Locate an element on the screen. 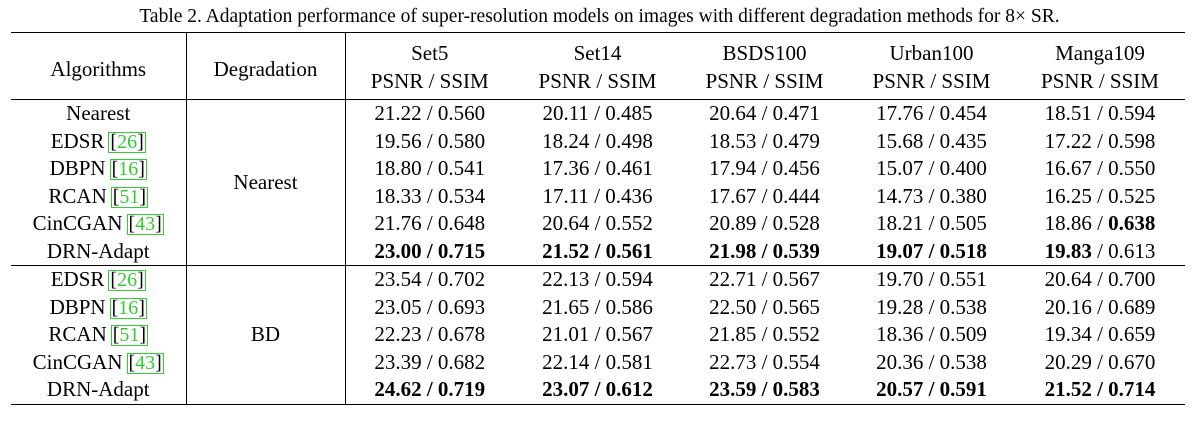 The height and width of the screenshot is (429, 1199). ssim-value: 0.400 is located at coordinates (963, 168).